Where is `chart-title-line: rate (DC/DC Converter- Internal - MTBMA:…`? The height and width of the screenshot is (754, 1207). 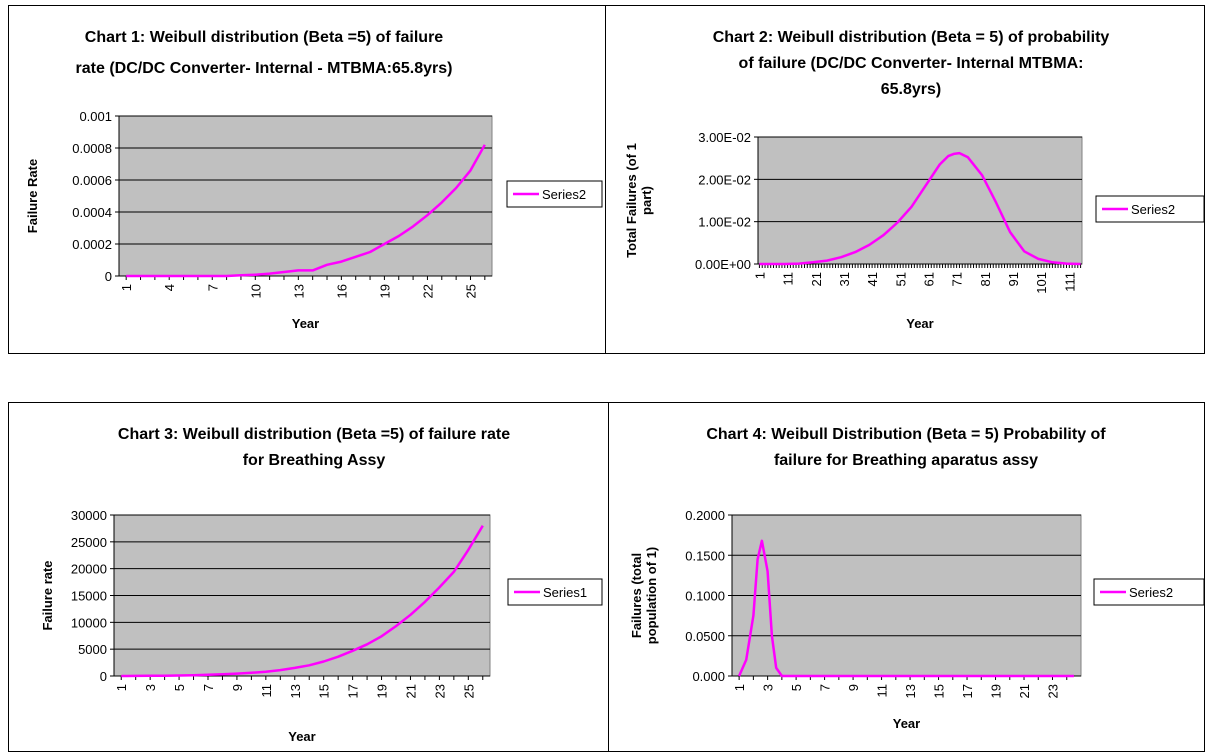
chart-title-line: rate (DC/DC Converter- Internal - MTBMA:… is located at coordinates (264, 68).